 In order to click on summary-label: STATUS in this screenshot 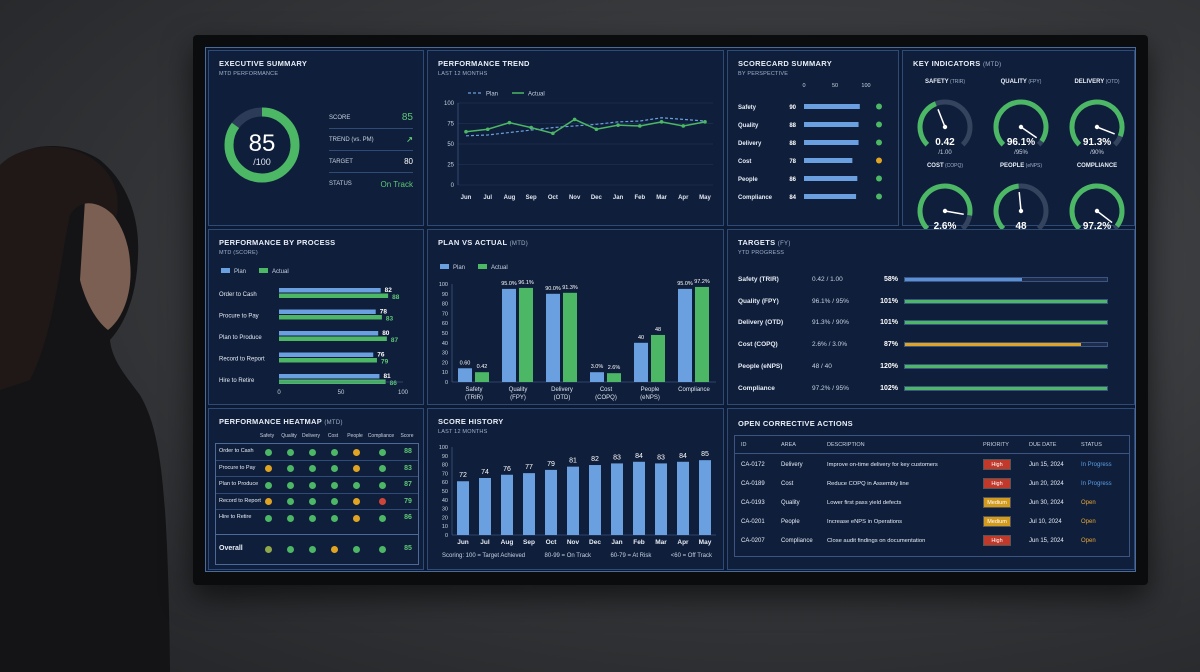, I will do `click(340, 184)`.